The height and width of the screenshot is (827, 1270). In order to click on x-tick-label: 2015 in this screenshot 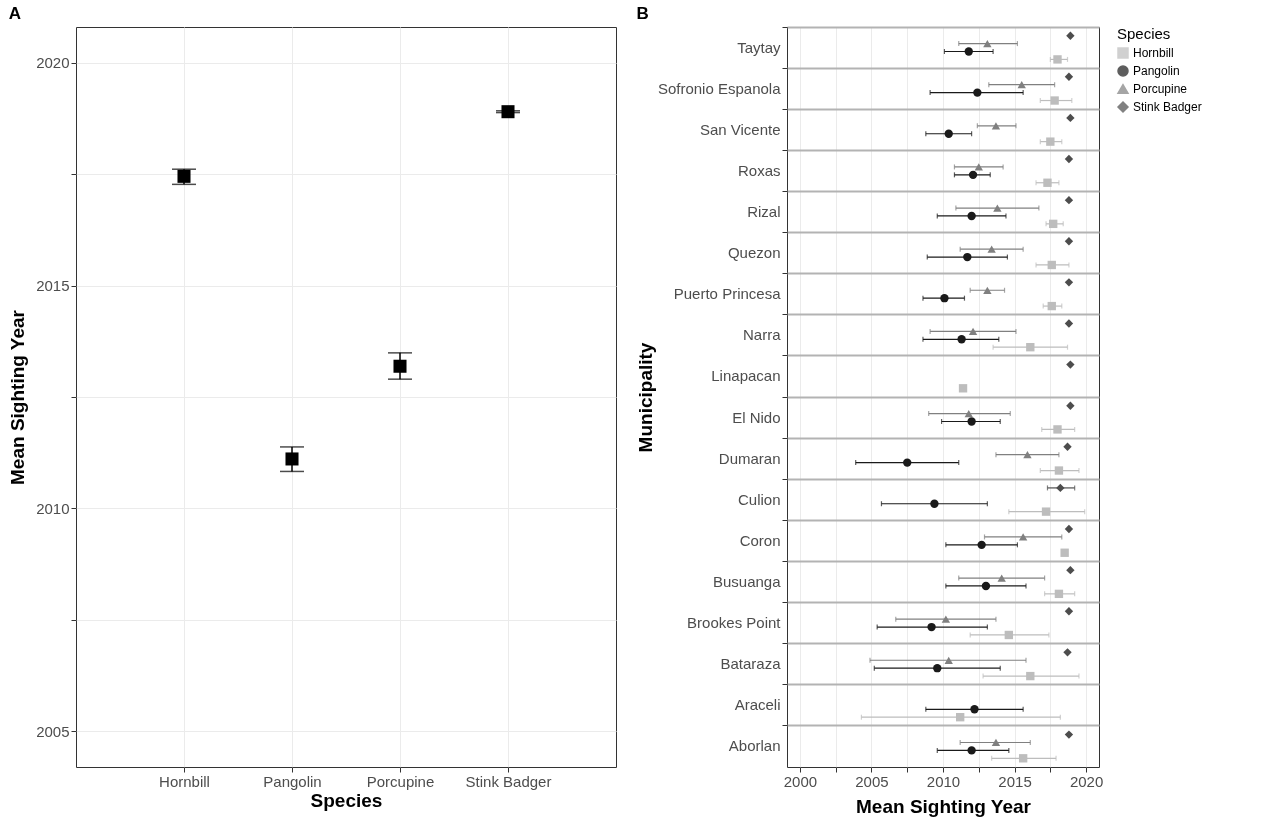, I will do `click(1015, 781)`.